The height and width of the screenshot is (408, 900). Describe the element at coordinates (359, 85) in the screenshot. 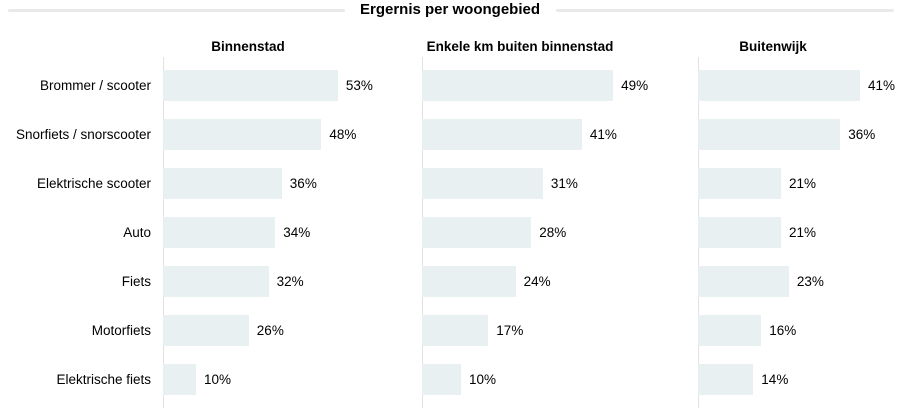

I see `value-label: 53%` at that location.